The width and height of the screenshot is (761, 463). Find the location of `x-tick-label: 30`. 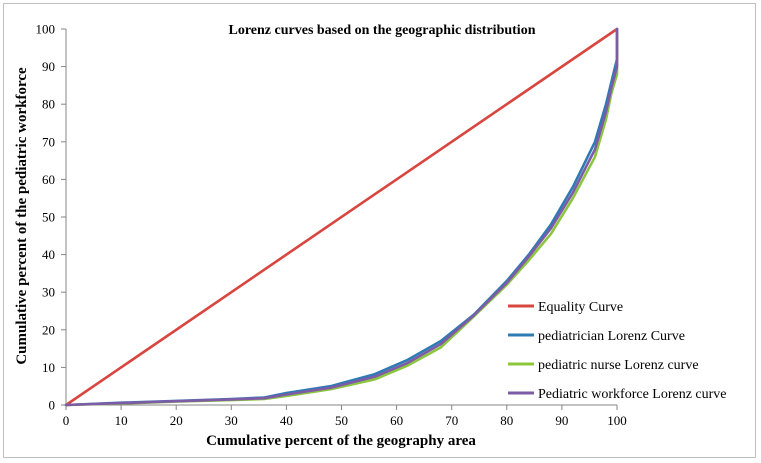

x-tick-label: 30 is located at coordinates (231, 420).